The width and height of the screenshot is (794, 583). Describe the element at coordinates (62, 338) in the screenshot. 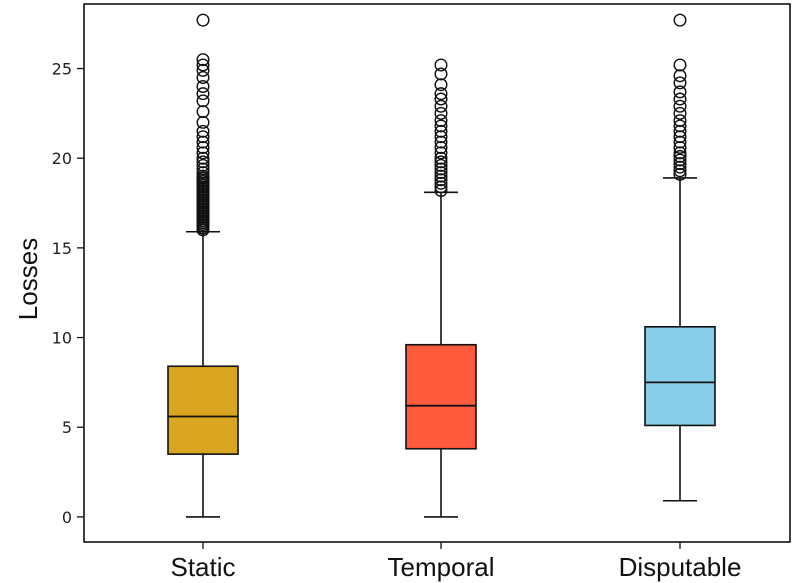

I see `y-tick-label-10: 10` at that location.